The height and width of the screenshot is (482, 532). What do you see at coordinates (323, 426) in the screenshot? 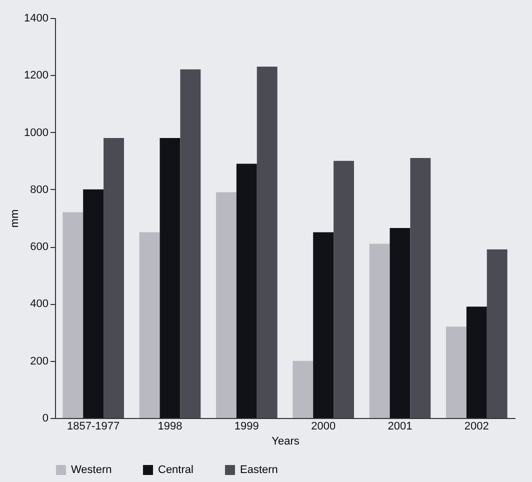
I see `x-tick-label: 2000` at bounding box center [323, 426].